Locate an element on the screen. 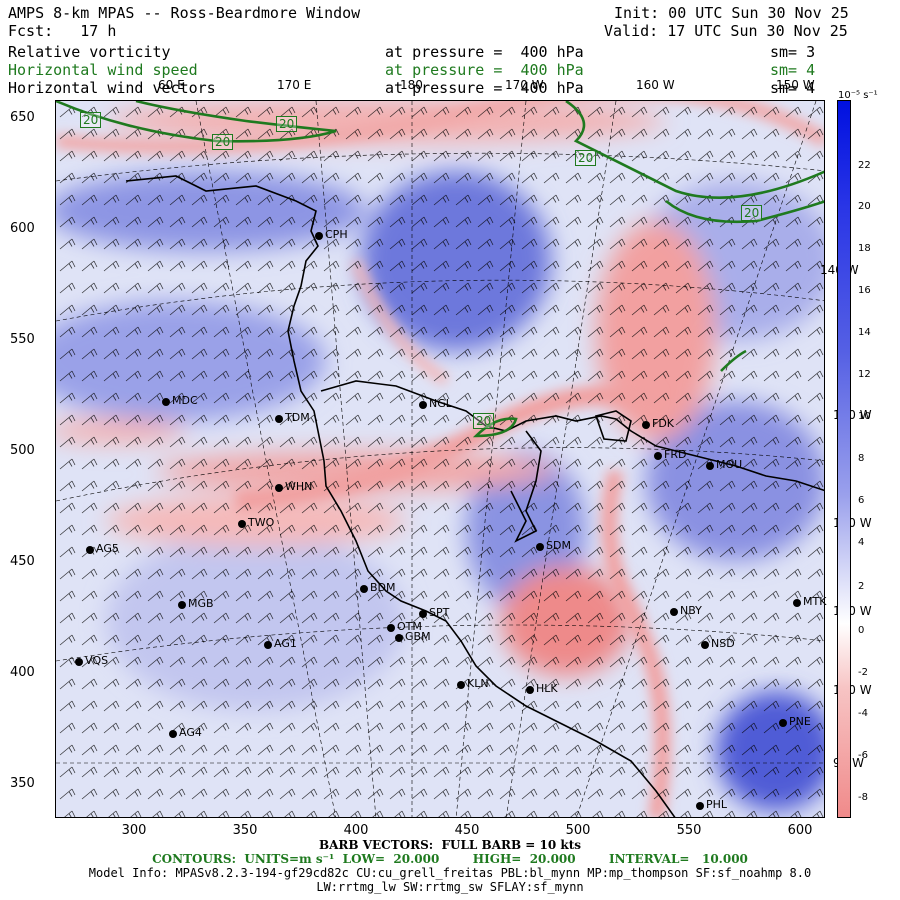 The height and width of the screenshot is (900, 900). forecast-hour: Fcst: 17 h is located at coordinates (62, 31).